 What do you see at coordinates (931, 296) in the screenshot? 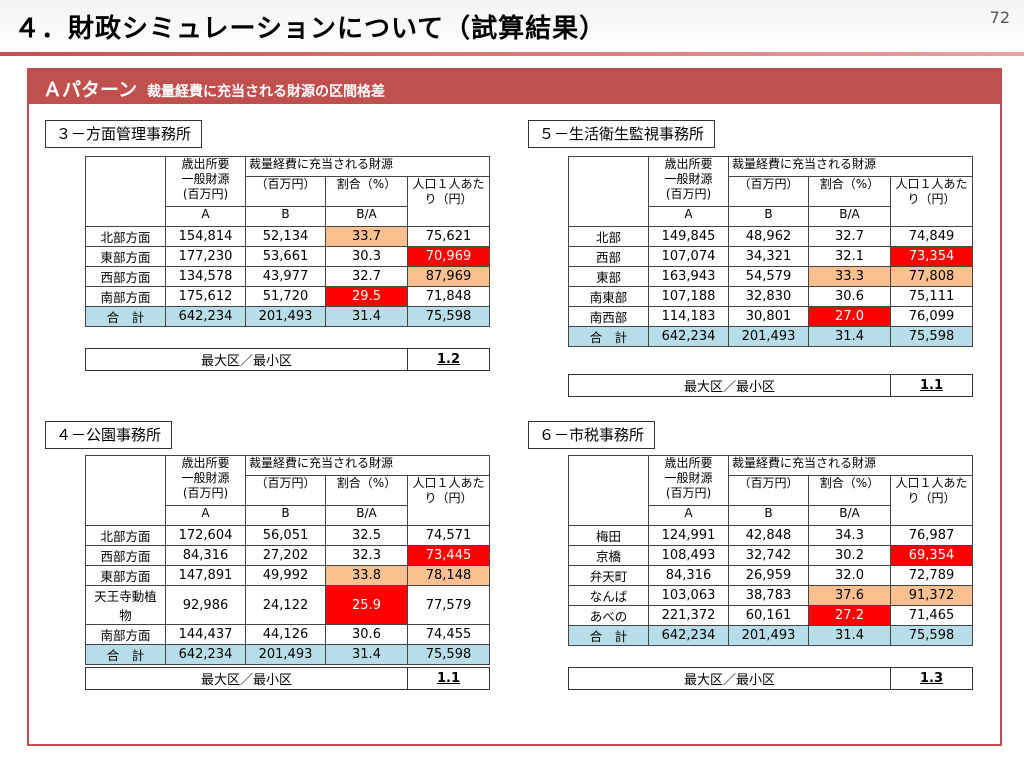
I see `per-capita-value: 75,111` at bounding box center [931, 296].